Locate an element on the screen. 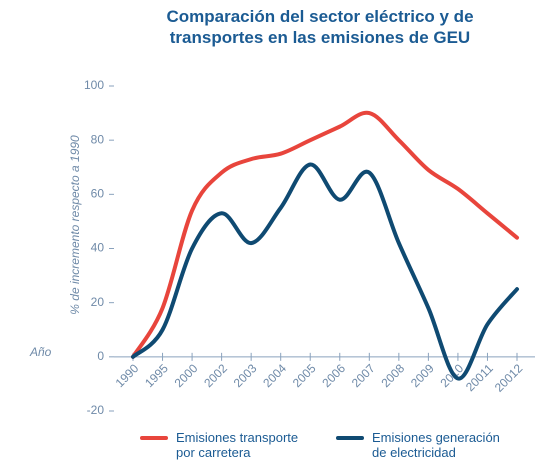 The width and height of the screenshot is (539, 468). x-tick-label: 2009 is located at coordinates (422, 375).